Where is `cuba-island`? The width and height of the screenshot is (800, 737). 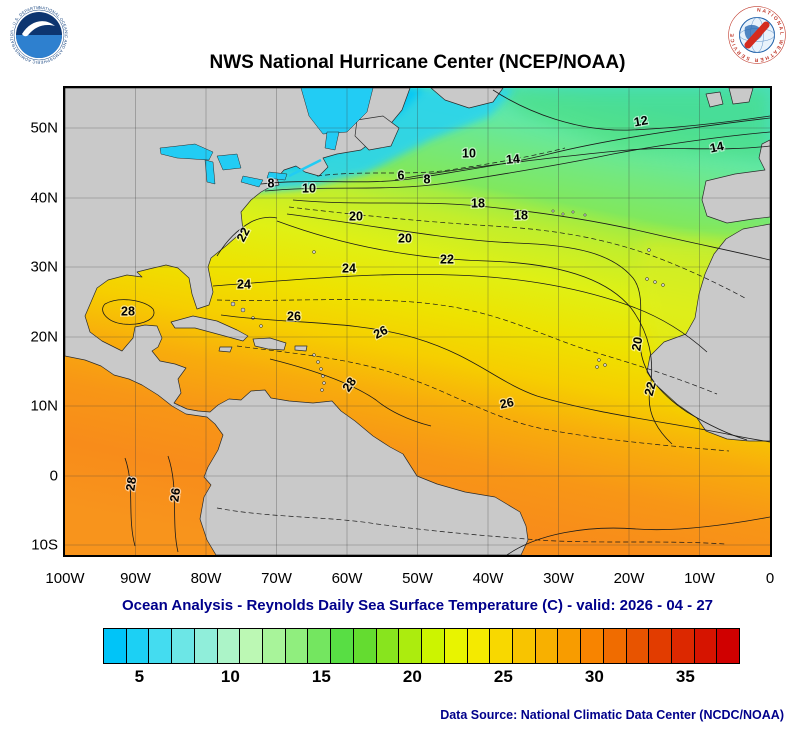 cuba-island is located at coordinates (209, 328).